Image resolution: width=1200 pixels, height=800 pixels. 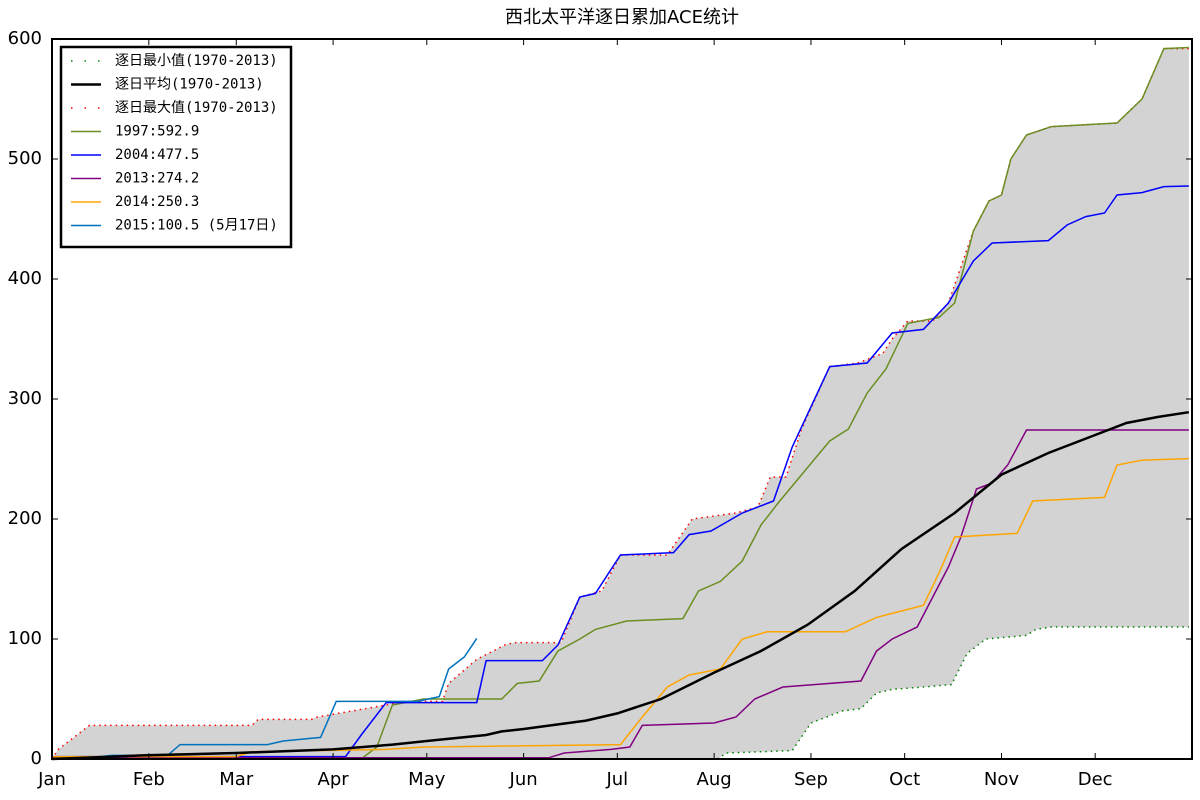 I want to click on legend-label: 1997:592.9, so click(x=157, y=132).